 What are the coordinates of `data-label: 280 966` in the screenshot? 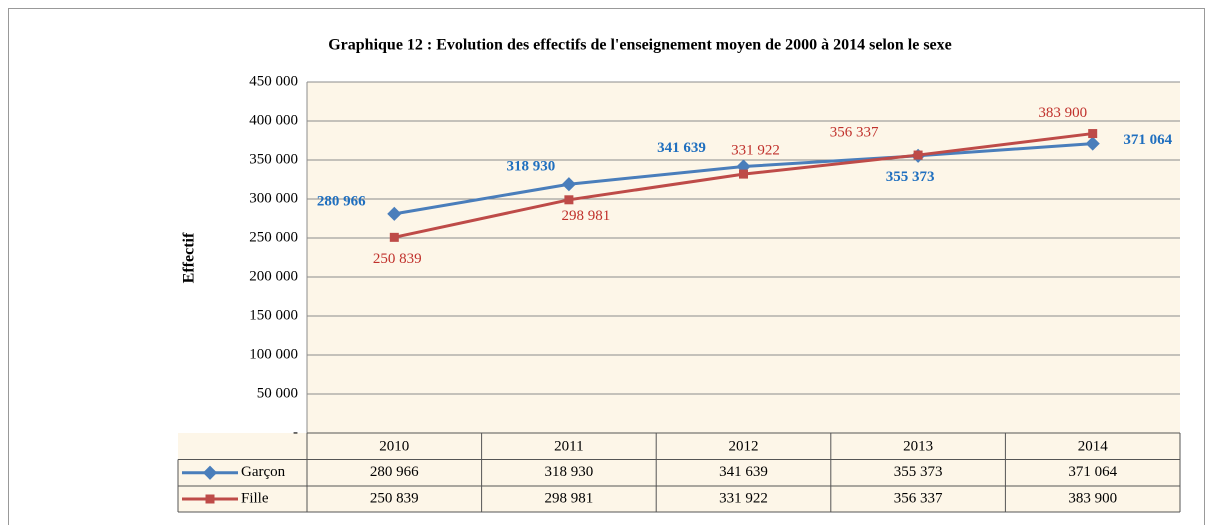 It's located at (341, 201).